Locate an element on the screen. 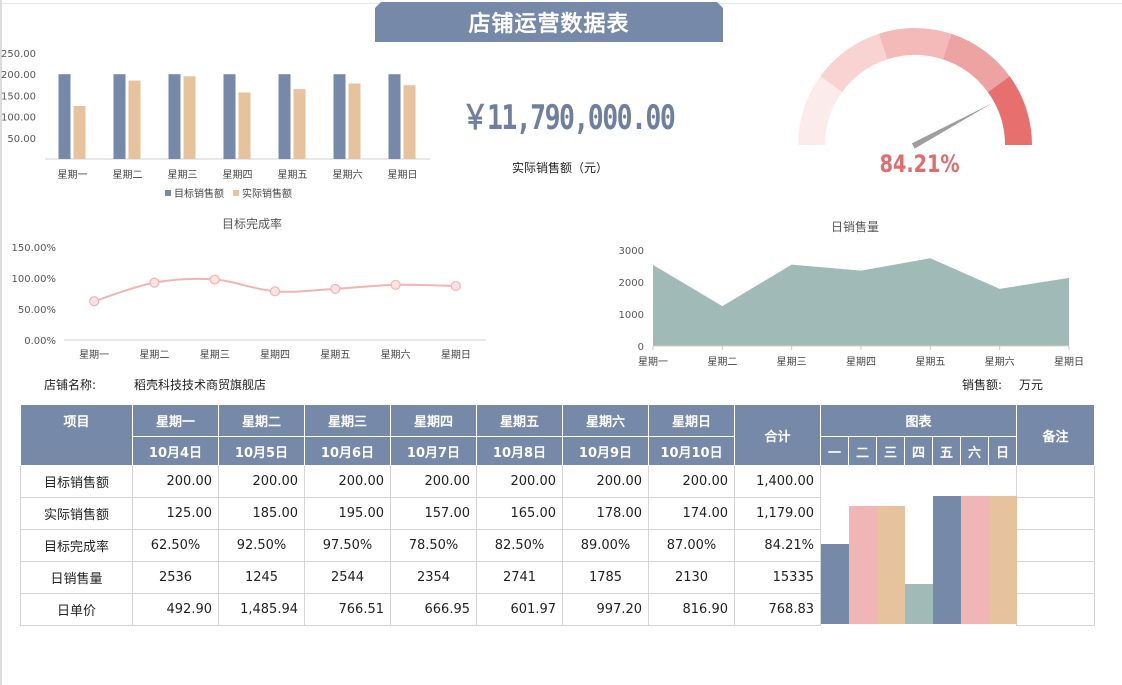 The image size is (1122, 685). table-cell: 82.50% is located at coordinates (519, 545).